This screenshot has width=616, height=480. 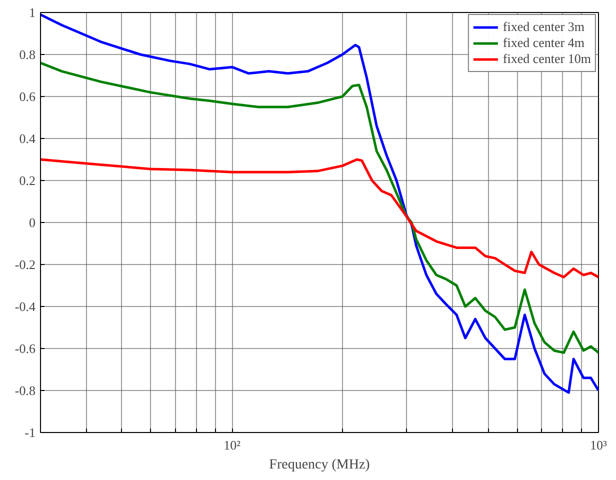 I want to click on y-tick-label: 0, so click(x=32, y=222).